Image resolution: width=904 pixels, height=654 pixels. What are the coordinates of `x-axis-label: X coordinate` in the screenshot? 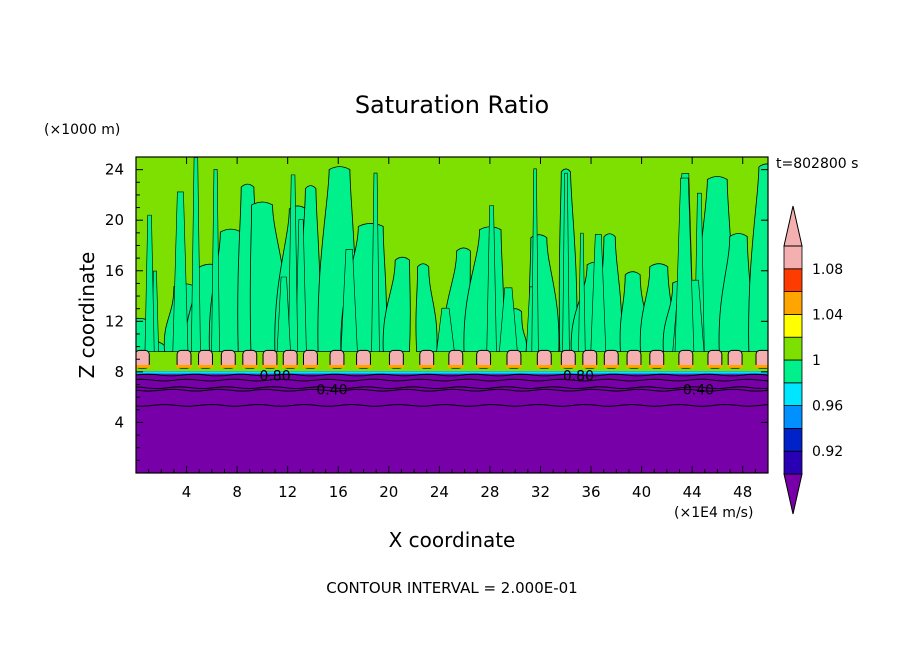 It's located at (452, 540).